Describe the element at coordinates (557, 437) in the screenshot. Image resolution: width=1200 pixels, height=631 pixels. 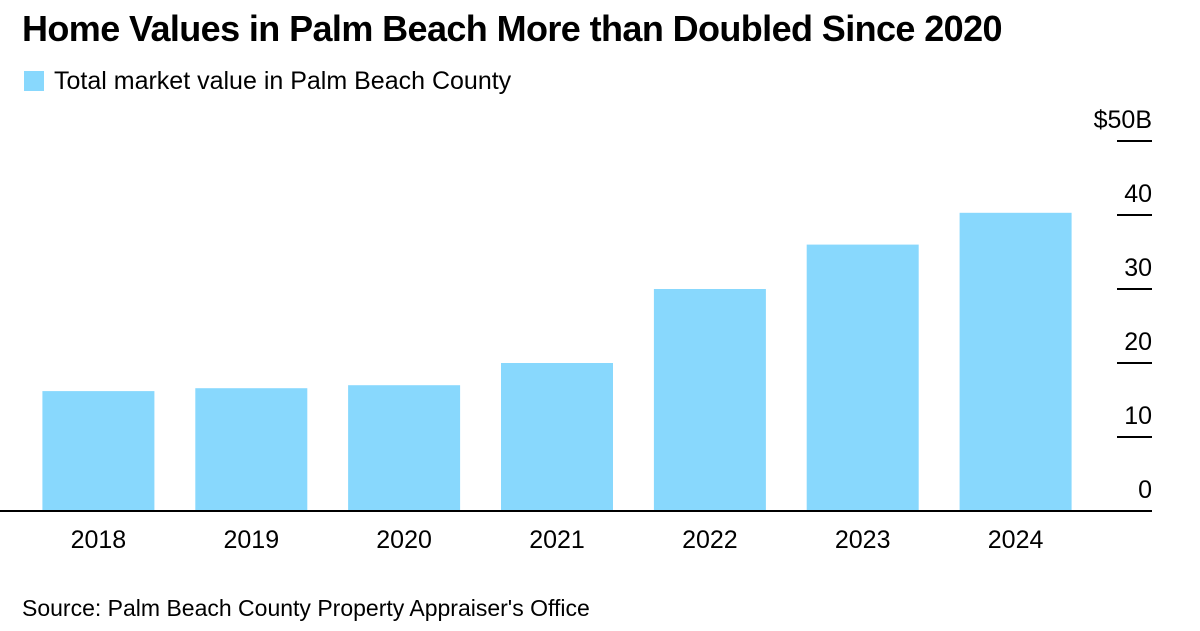
I see `bar-2021` at that location.